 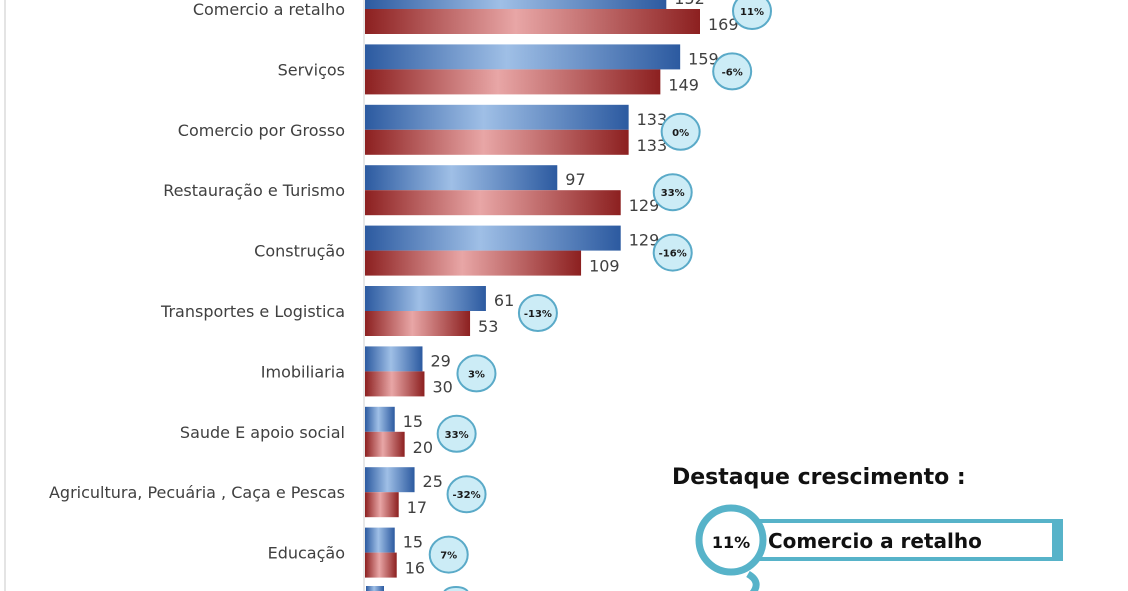 What do you see at coordinates (303, 371) in the screenshot?
I see `category-label: Imobiliaria` at bounding box center [303, 371].